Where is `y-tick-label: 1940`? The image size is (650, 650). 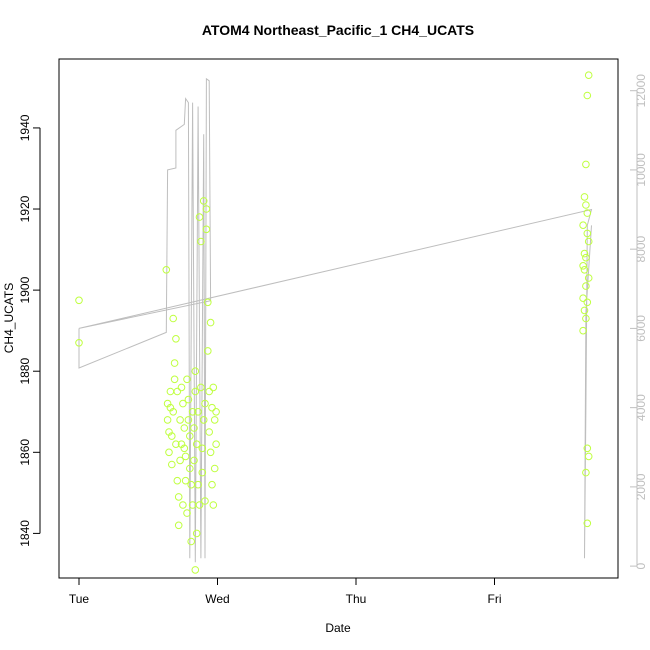
y-tick-label: 1940 is located at coordinates (25, 127).